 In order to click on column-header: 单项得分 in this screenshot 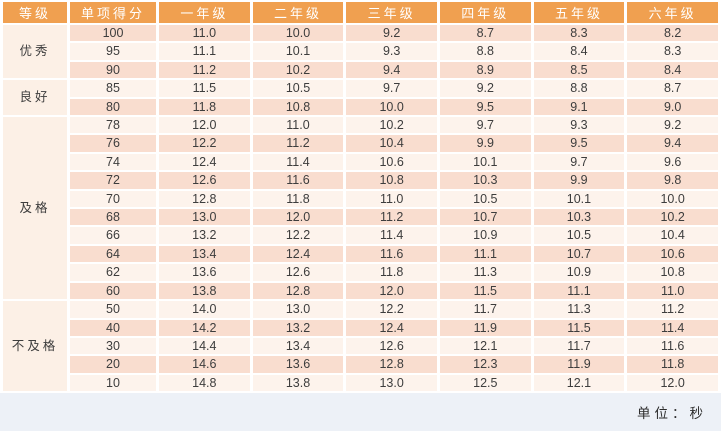, I will do `click(113, 12)`.